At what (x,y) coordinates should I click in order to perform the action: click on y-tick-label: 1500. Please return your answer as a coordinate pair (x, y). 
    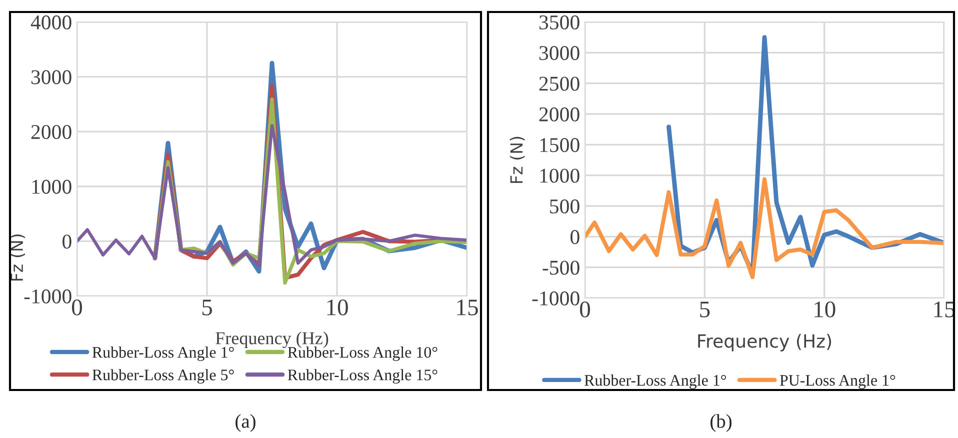
    Looking at the image, I should click on (560, 145).